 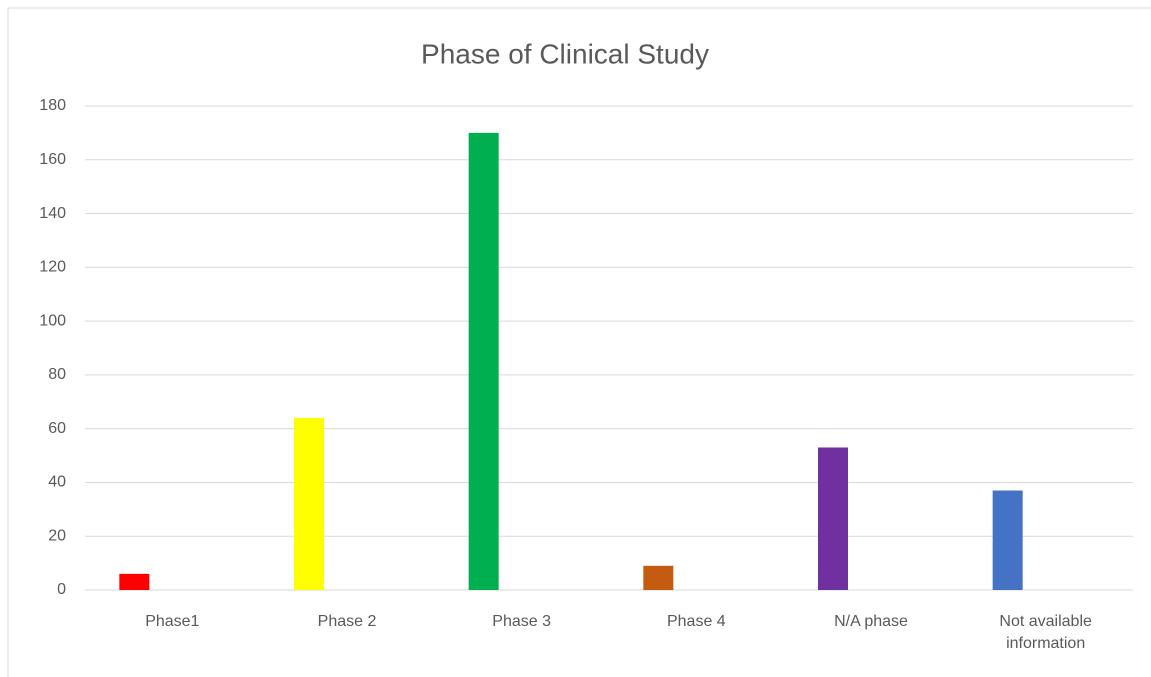 I want to click on x-tick-label: Phase 3, so click(x=522, y=621).